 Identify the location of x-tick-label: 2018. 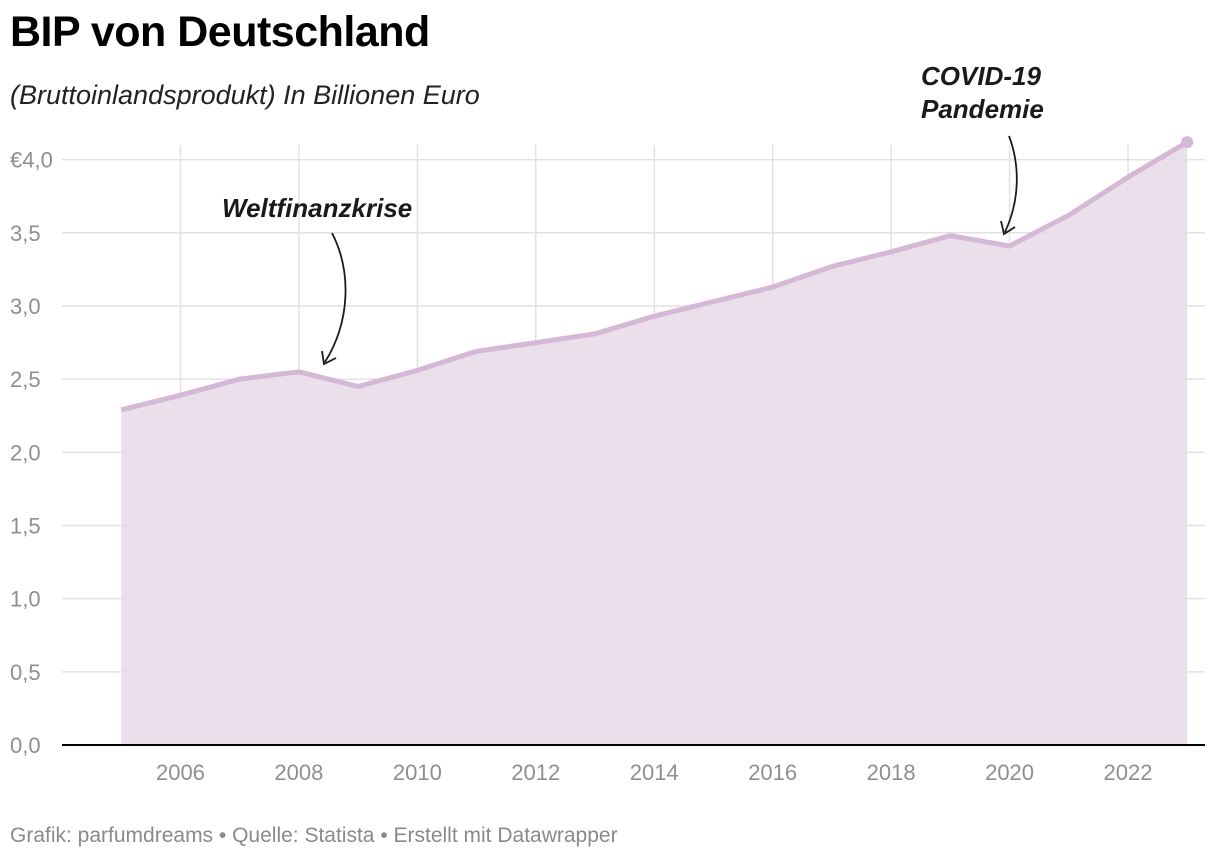
(891, 772).